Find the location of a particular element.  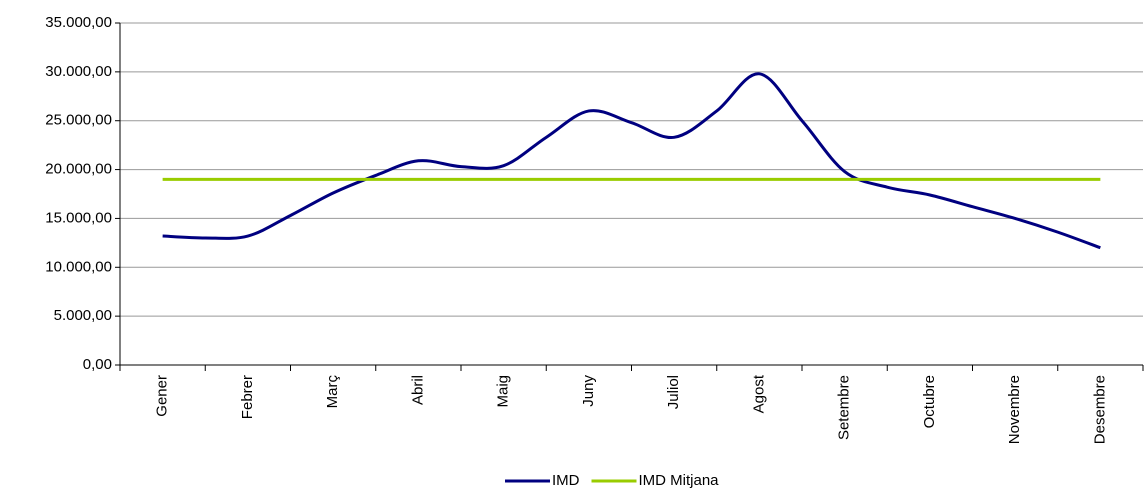

x-tick-label: Juny is located at coordinates (588, 391).